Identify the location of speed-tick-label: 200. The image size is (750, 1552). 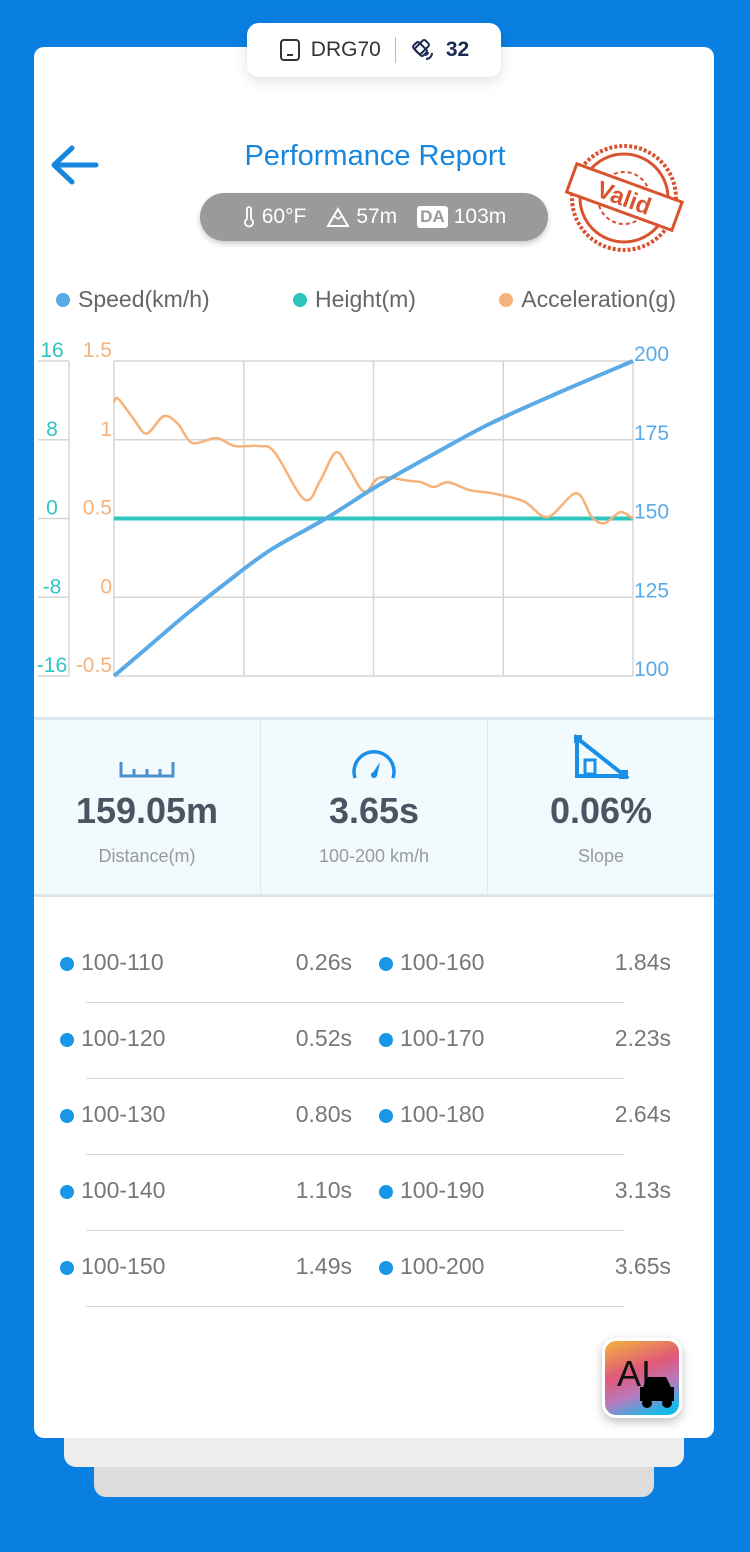
(651, 354).